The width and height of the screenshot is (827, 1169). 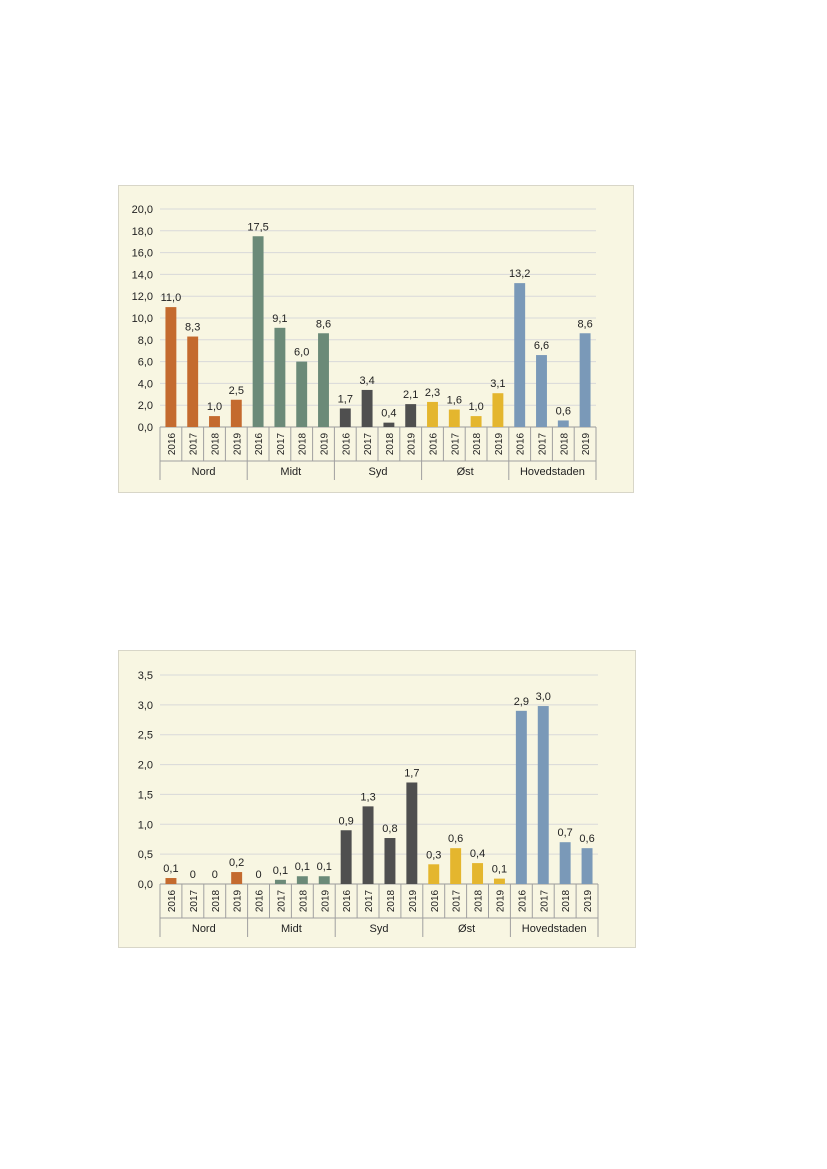 What do you see at coordinates (541, 346) in the screenshot?
I see `data-label: 6,6` at bounding box center [541, 346].